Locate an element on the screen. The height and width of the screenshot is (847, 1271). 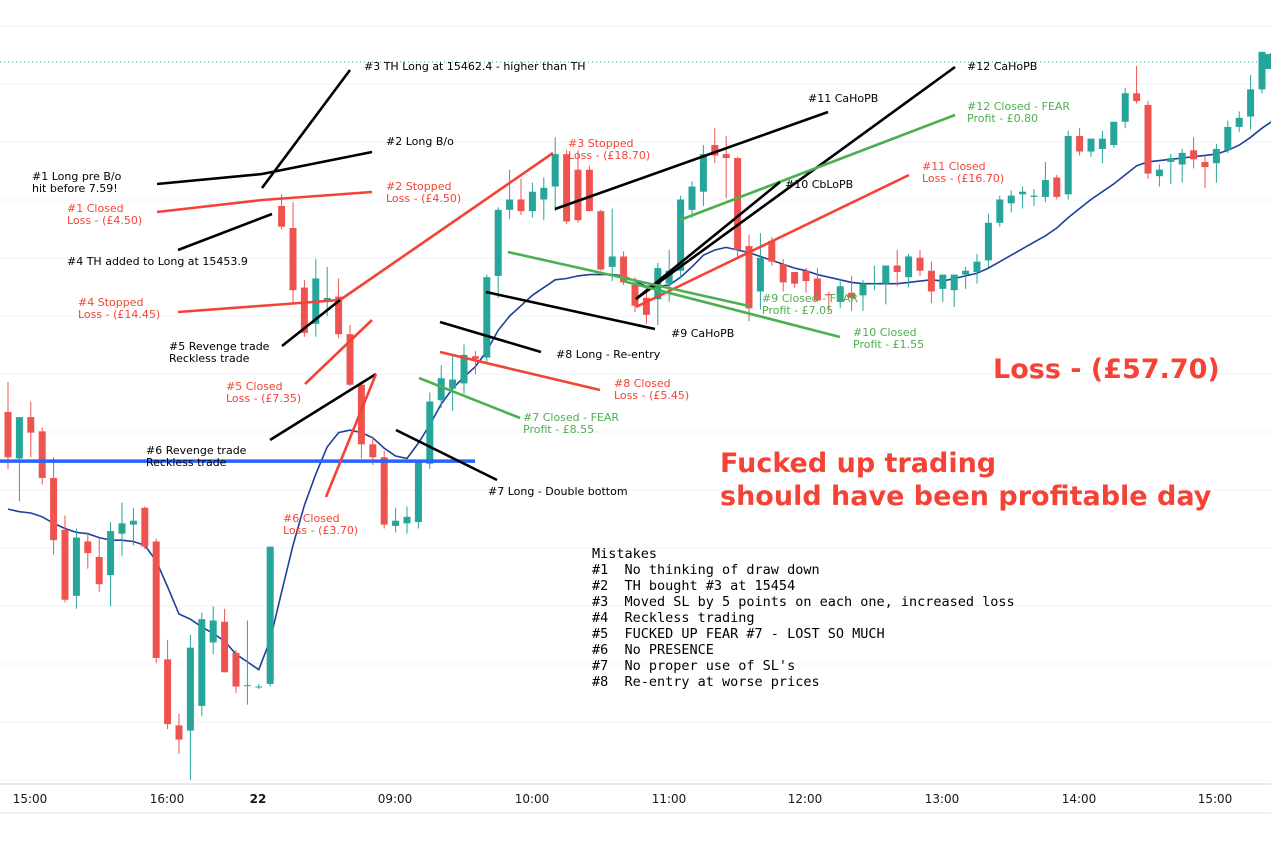
annotation-text: #9 CaHoPB is located at coordinates (702, 333).